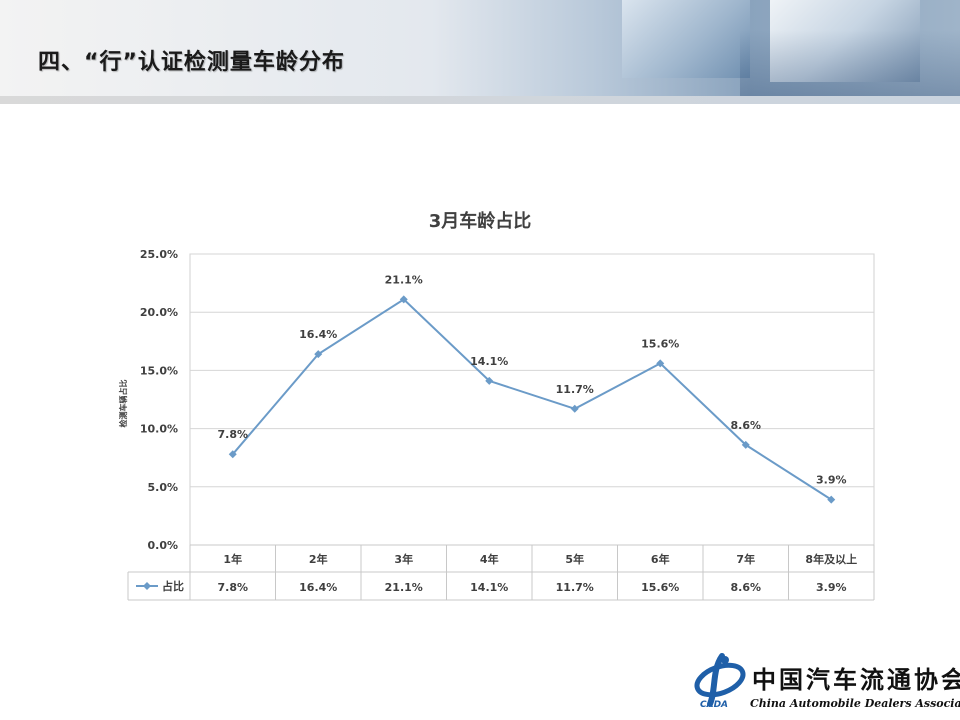 This screenshot has height=720, width=960. What do you see at coordinates (480, 52) in the screenshot?
I see `slide-header-banner` at bounding box center [480, 52].